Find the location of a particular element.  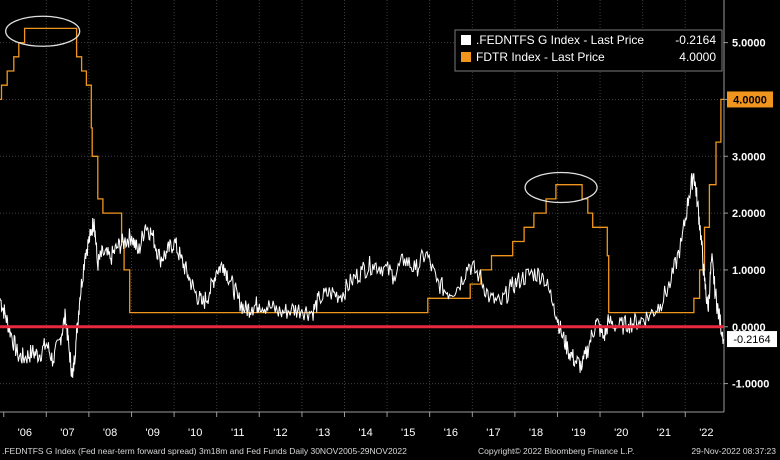

x-tick-label: '21 is located at coordinates (664, 433).